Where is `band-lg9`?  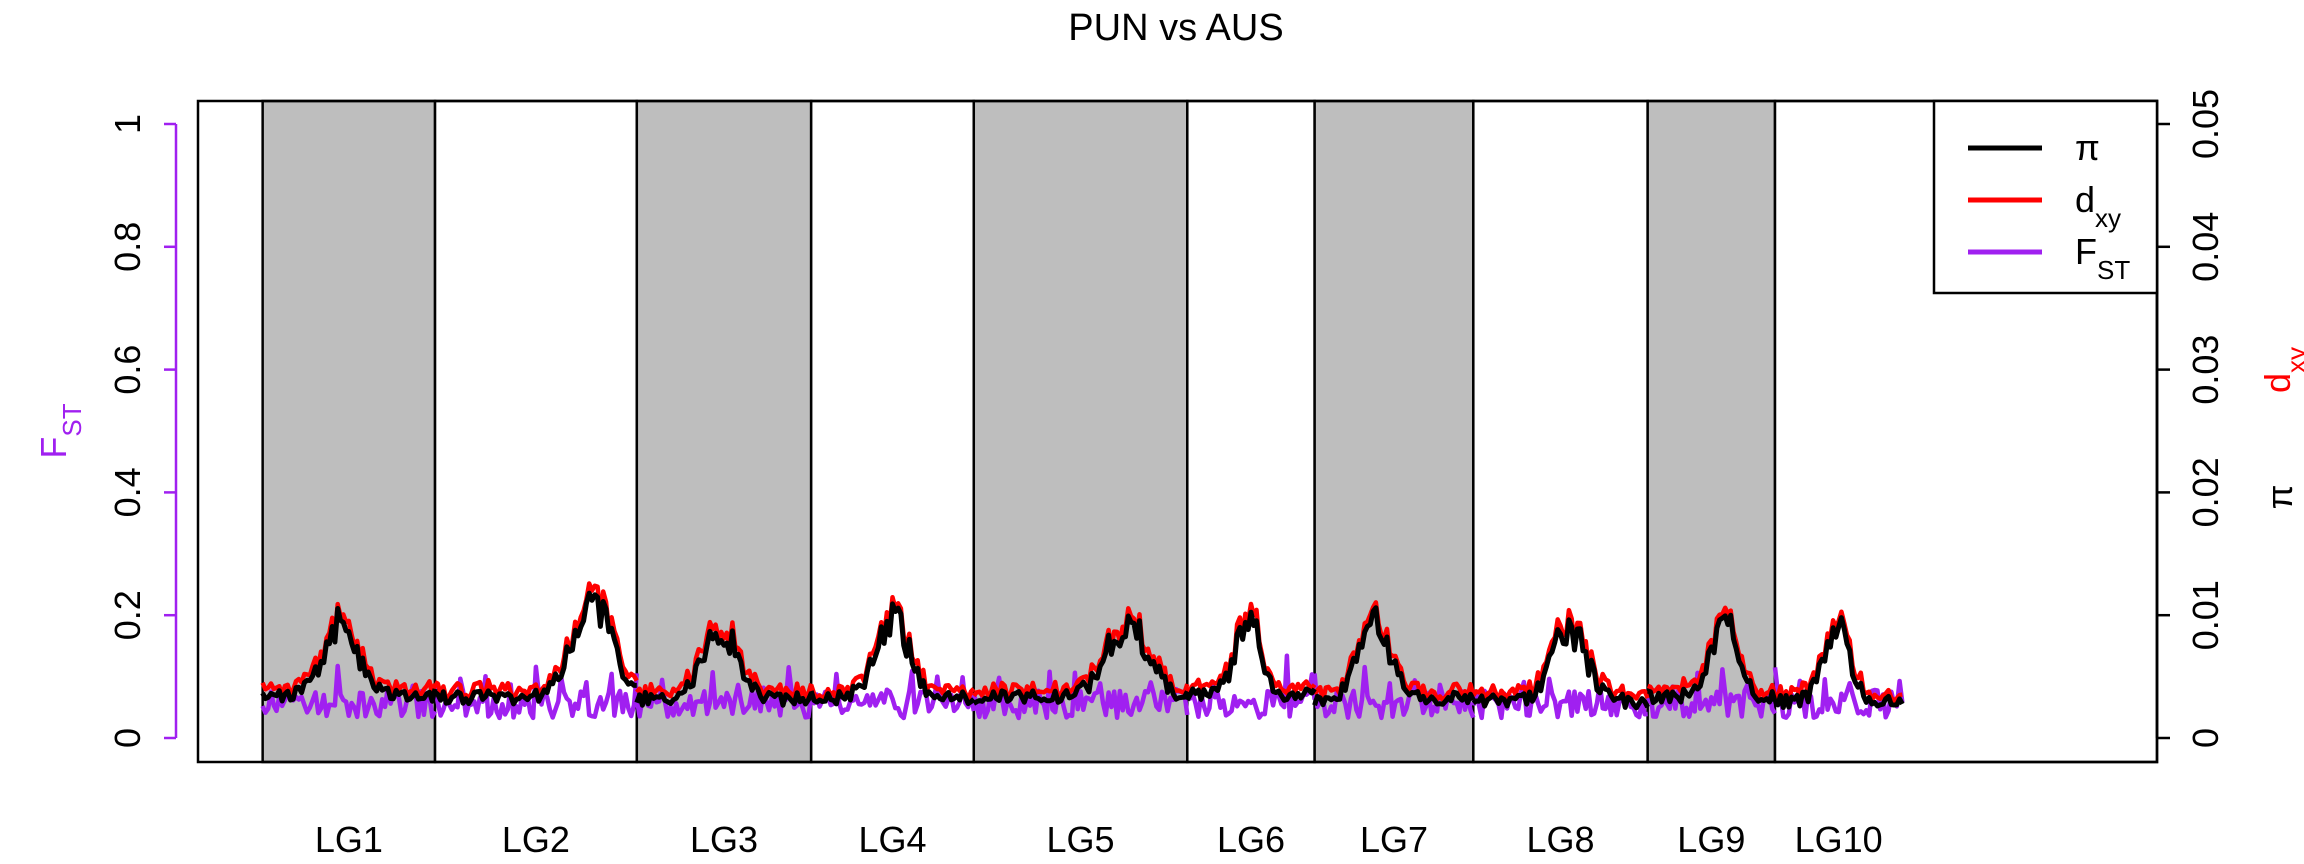
band-lg9 is located at coordinates (1711, 431).